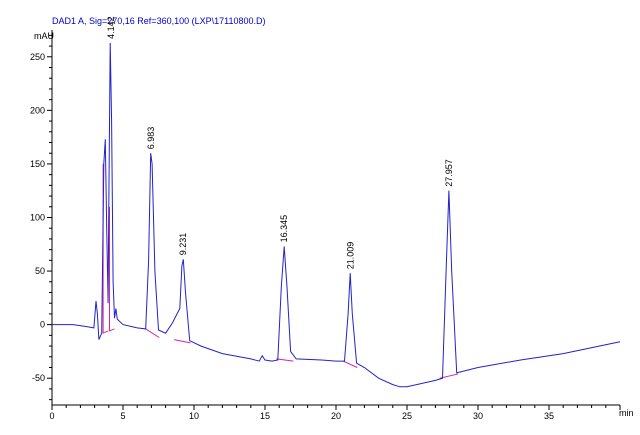 This screenshot has width=640, height=435. I want to click on x-tick-label: 15, so click(265, 416).